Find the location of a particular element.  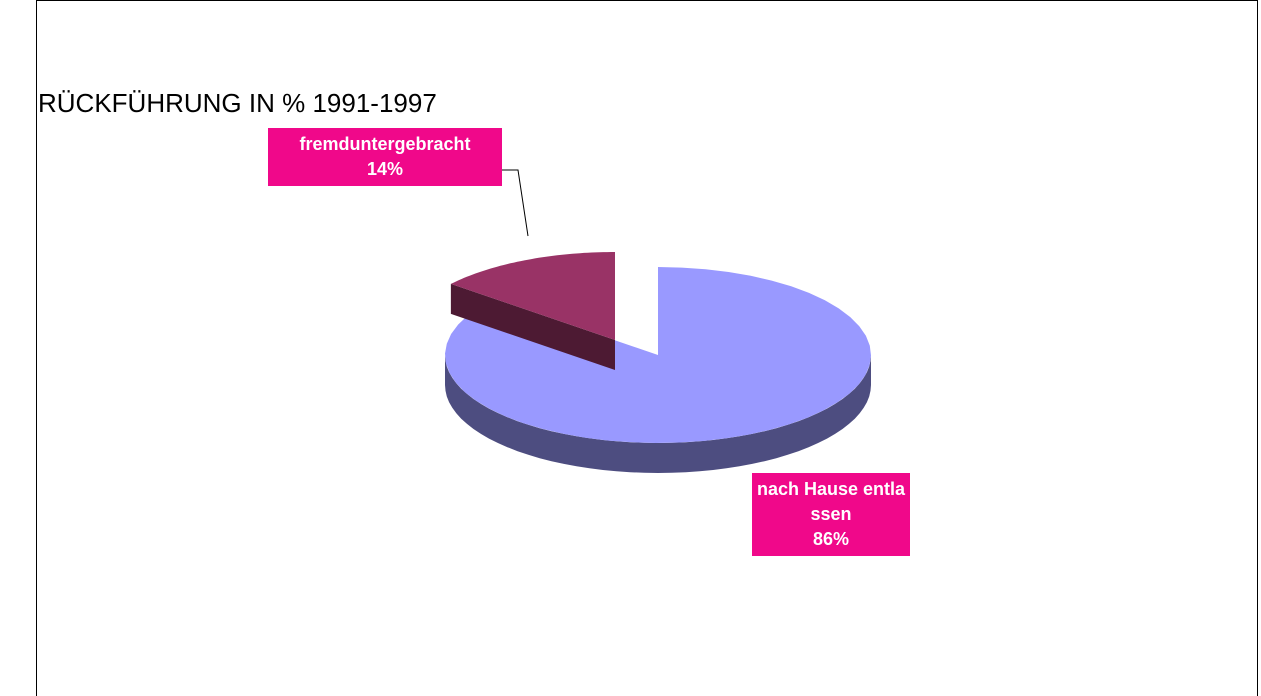

category-label: fremduntergebracht is located at coordinates (385, 144).